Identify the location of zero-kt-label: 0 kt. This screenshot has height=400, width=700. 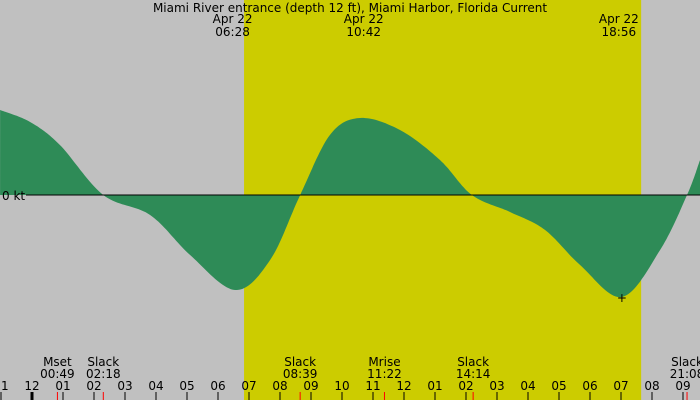
(13, 196).